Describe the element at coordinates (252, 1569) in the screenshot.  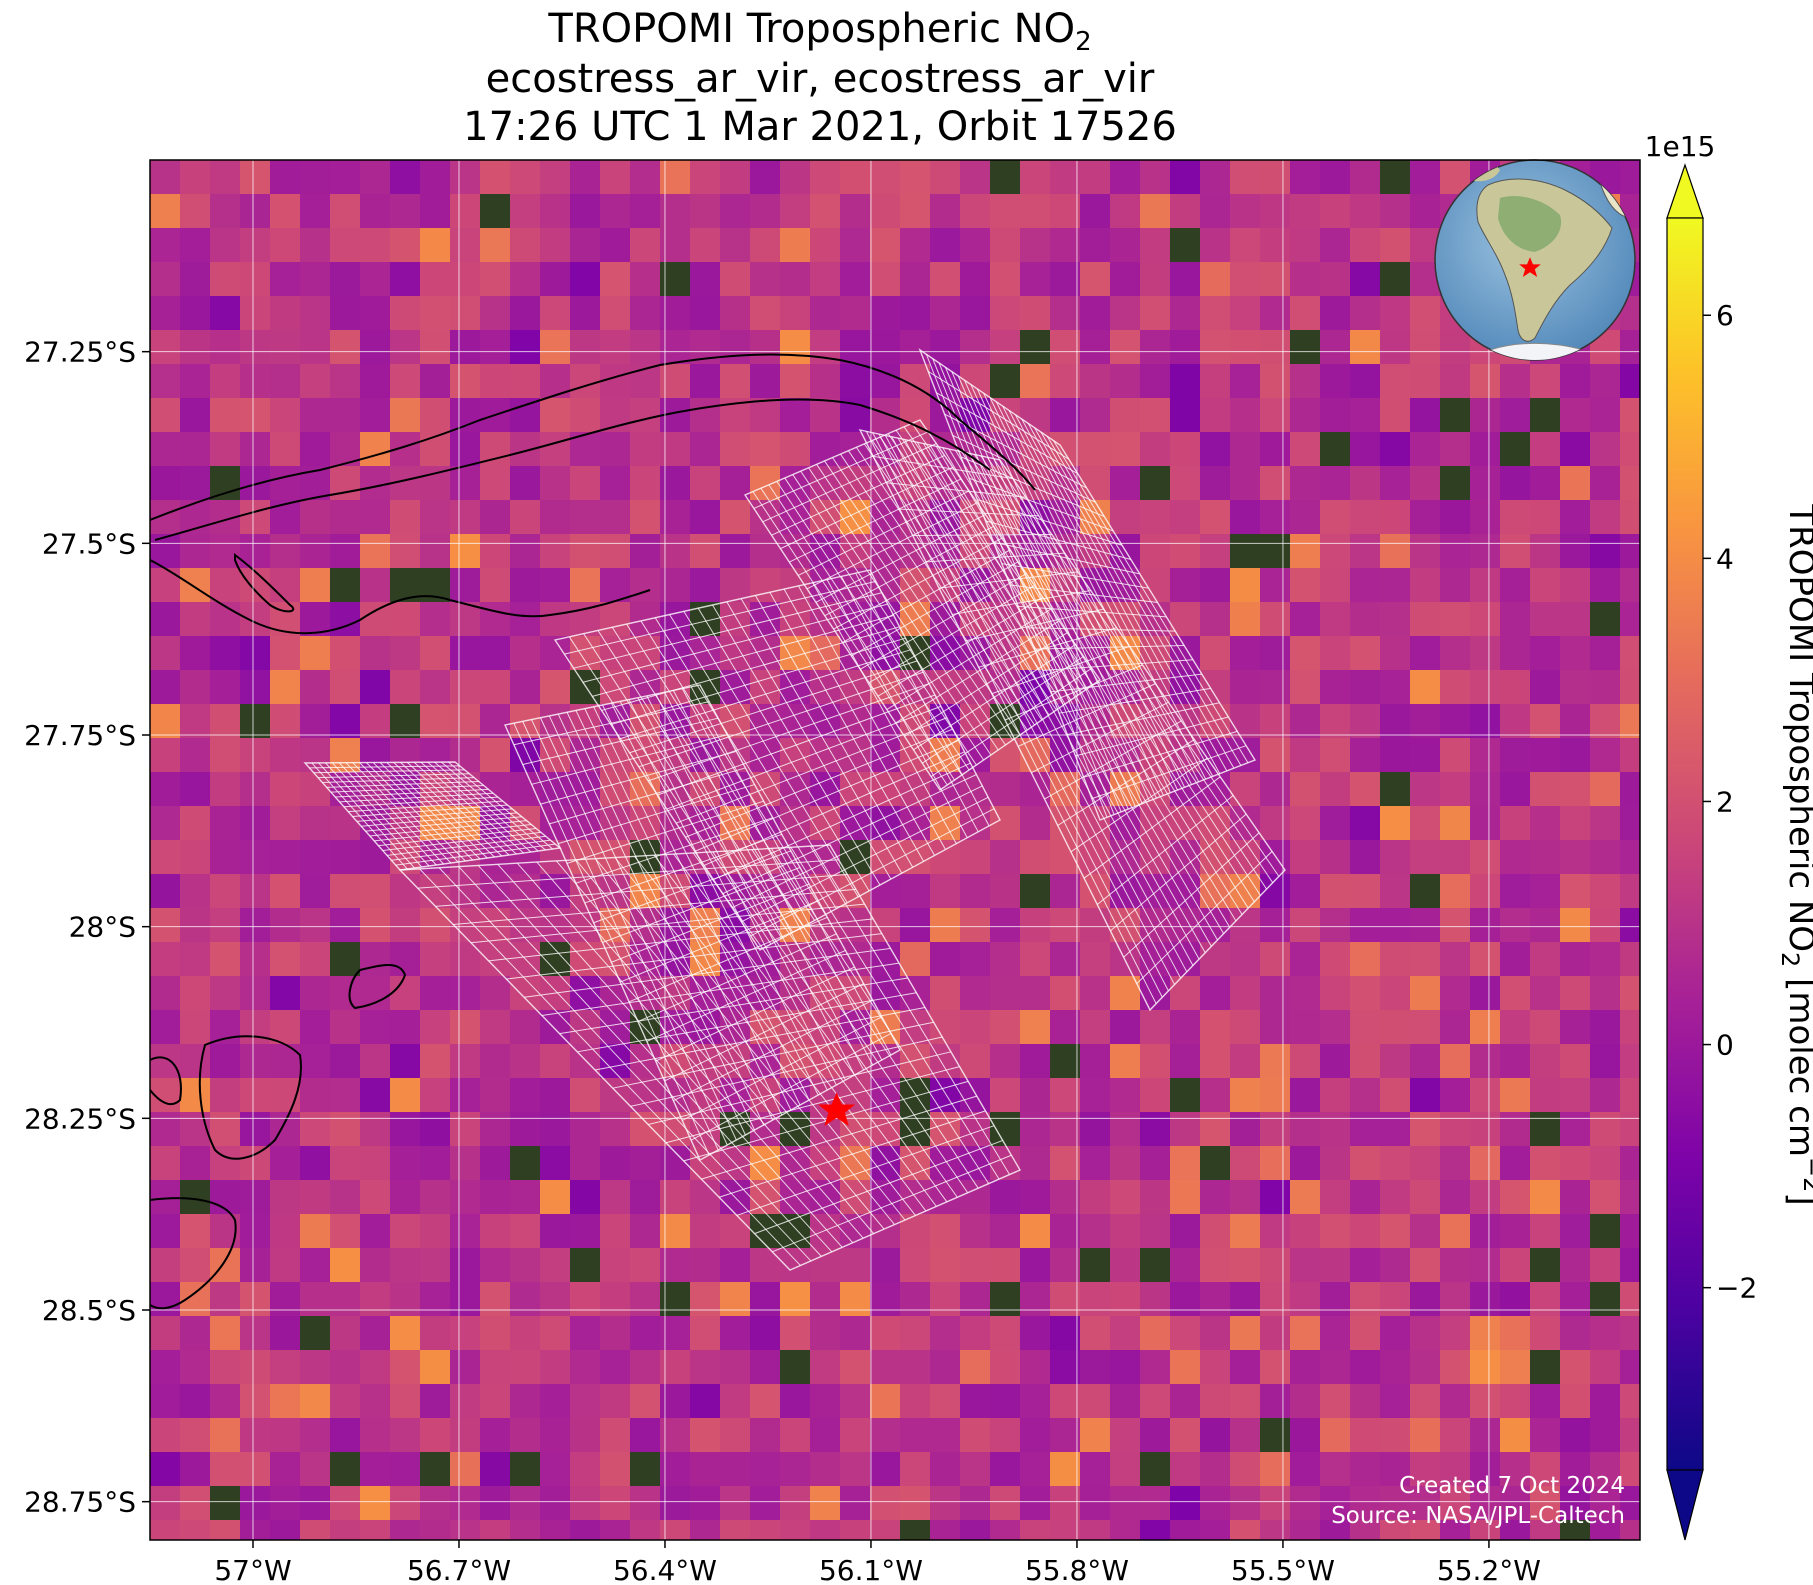
I see `lon-tick-label: 57°W` at that location.